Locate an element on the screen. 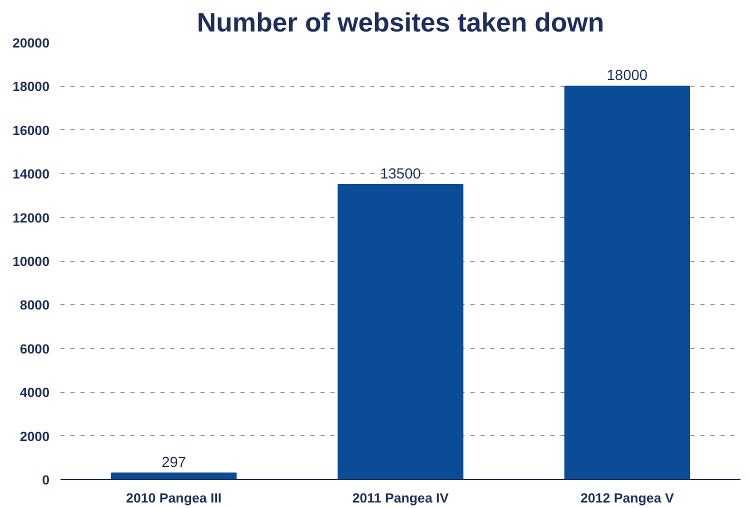 Image resolution: width=750 pixels, height=508 pixels. chart-title: Number of websites taken down is located at coordinates (400, 23).